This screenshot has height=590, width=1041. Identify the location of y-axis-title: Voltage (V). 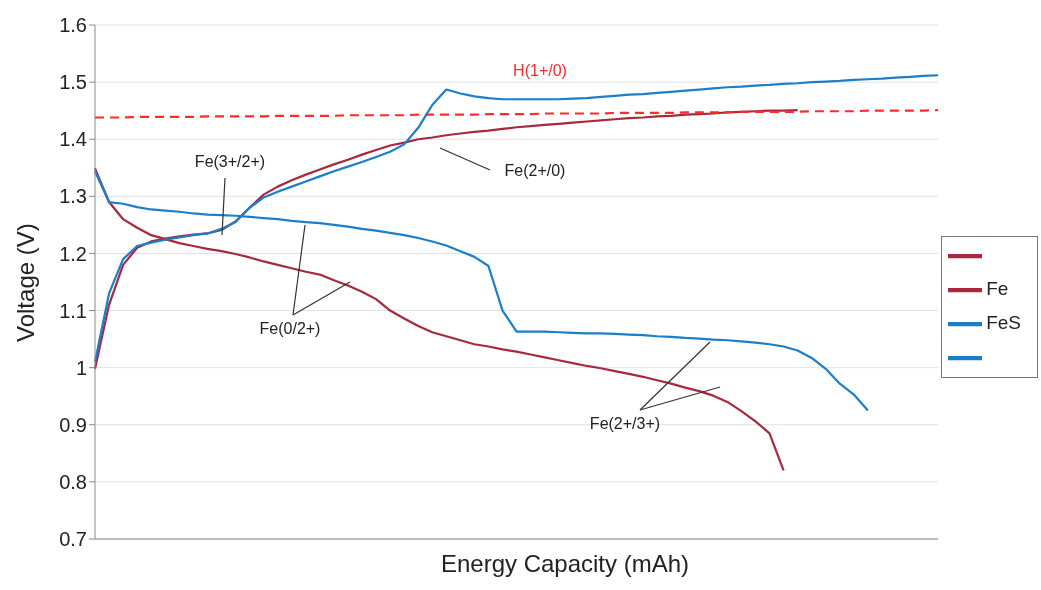
(25, 282).